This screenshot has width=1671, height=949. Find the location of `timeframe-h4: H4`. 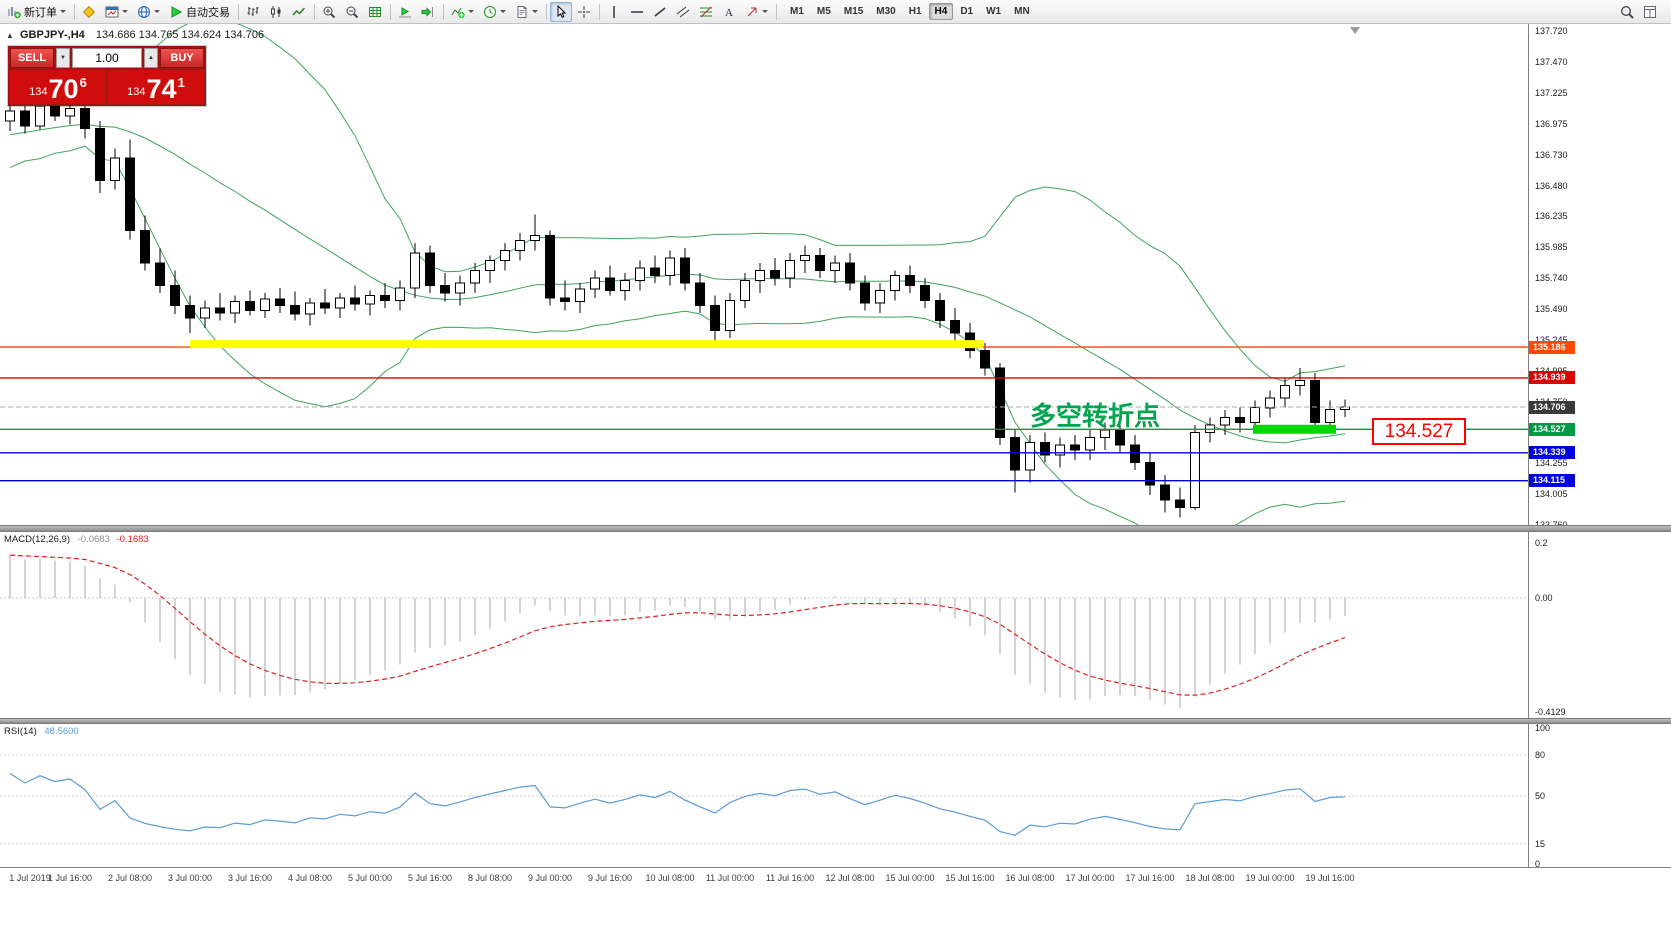

timeframe-h4: H4 is located at coordinates (941, 11).